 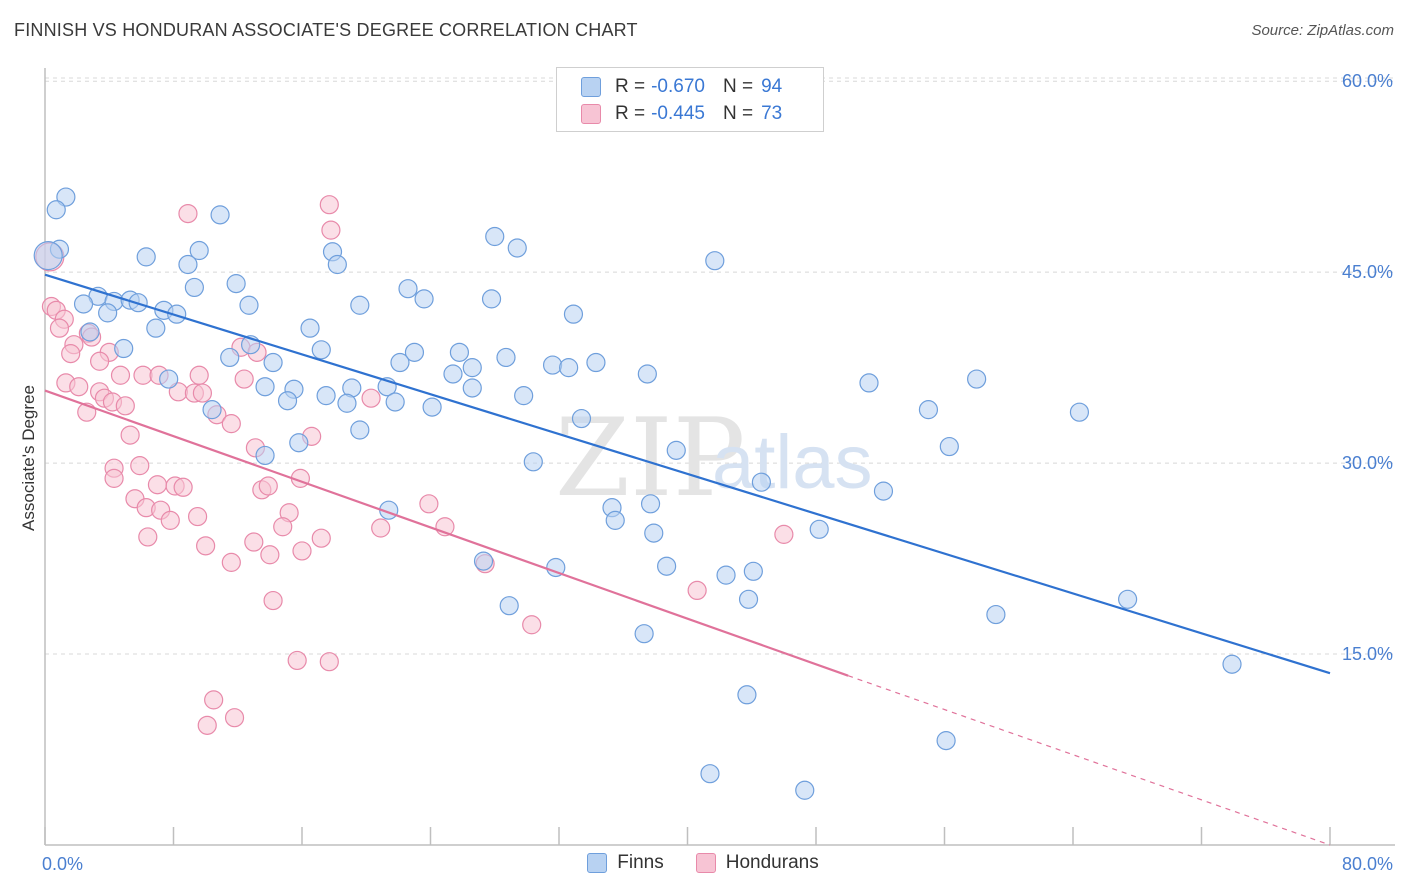 I want to click on n-value: 94, so click(x=772, y=86).